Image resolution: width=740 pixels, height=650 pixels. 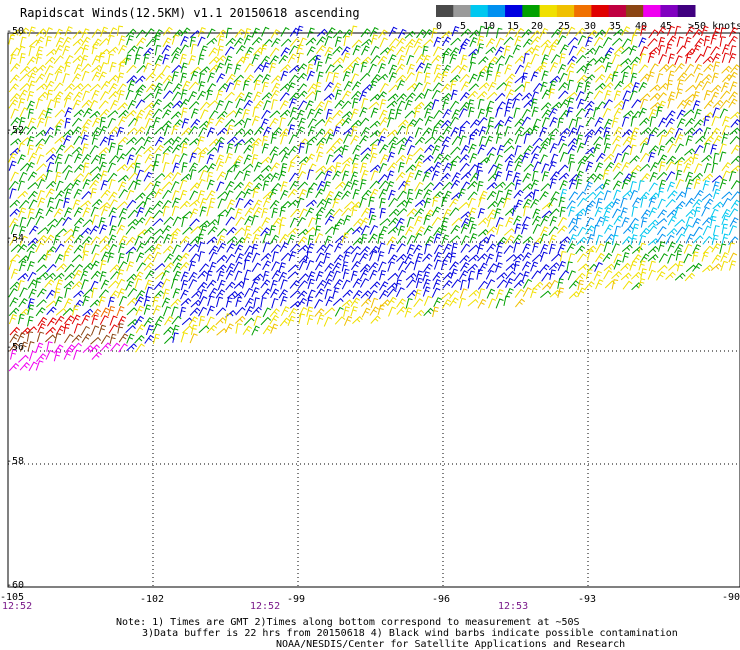 What do you see at coordinates (462, 11) in the screenshot?
I see `legend-swatch` at bounding box center [462, 11].